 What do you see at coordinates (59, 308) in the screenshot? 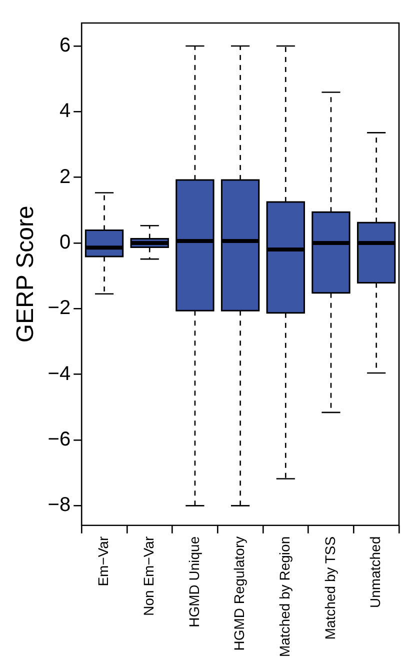
I see `y-tick-label: −2` at bounding box center [59, 308].